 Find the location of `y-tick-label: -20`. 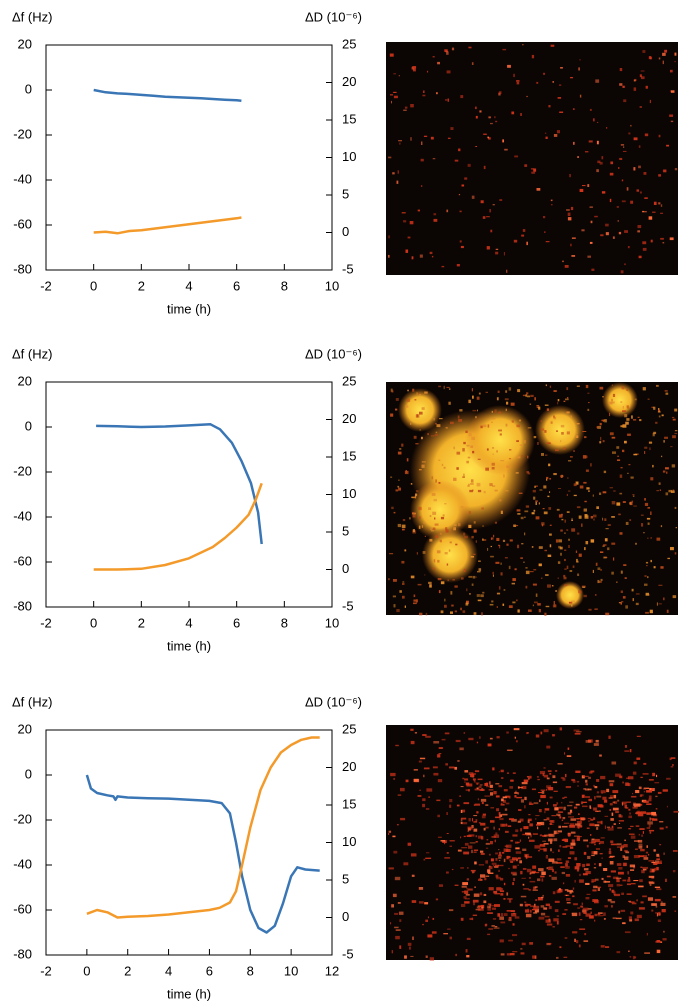

y-tick-label: -20 is located at coordinates (22, 818).